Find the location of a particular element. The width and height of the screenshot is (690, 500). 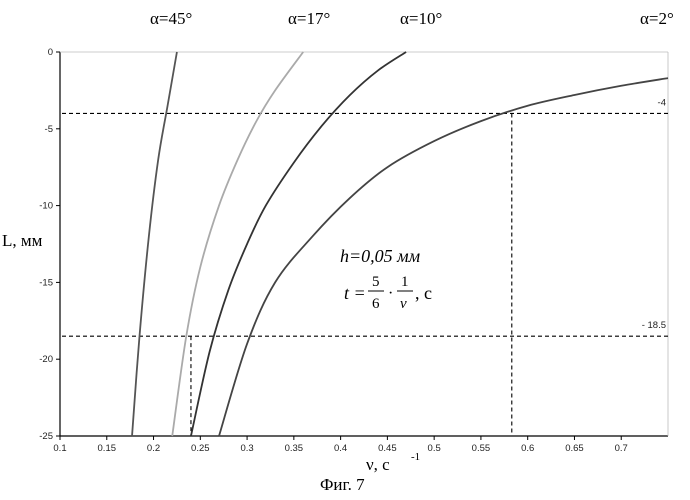

x-tick-label: 0.7 is located at coordinates (621, 448).